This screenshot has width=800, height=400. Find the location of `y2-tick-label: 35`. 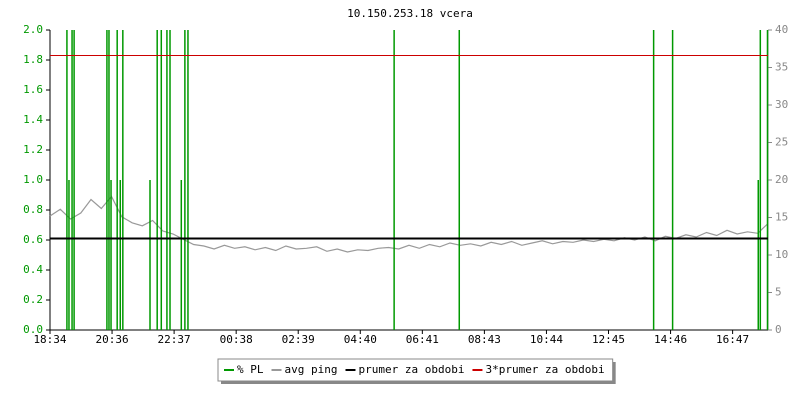

y2-tick-label: 35 is located at coordinates (781, 67).